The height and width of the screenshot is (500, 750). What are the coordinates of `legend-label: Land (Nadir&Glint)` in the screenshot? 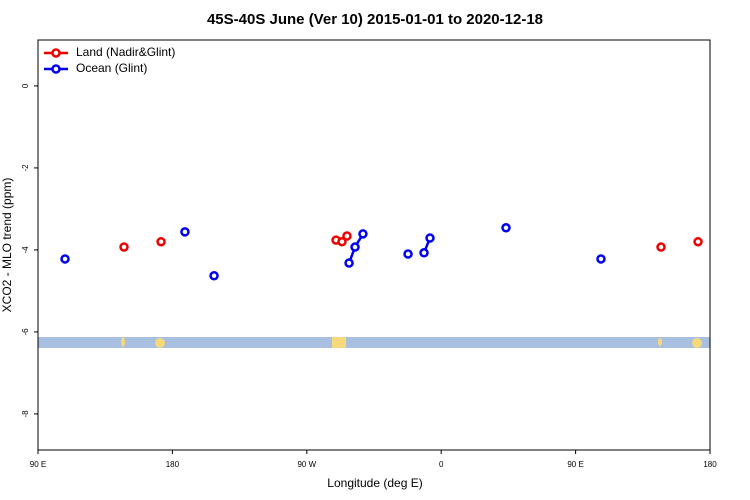 It's located at (125, 52).